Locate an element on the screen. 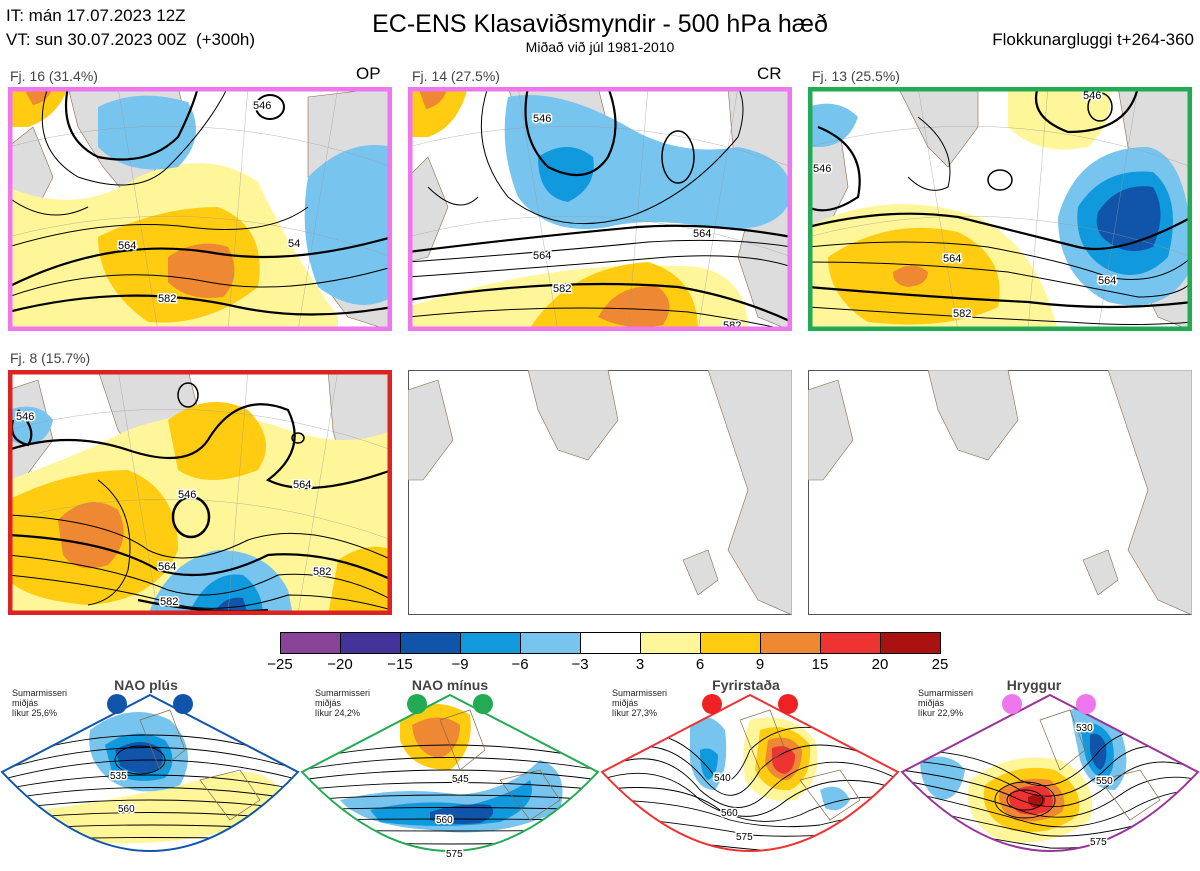  cluster-2-map: 546 564 564 582 582 is located at coordinates (600, 209).